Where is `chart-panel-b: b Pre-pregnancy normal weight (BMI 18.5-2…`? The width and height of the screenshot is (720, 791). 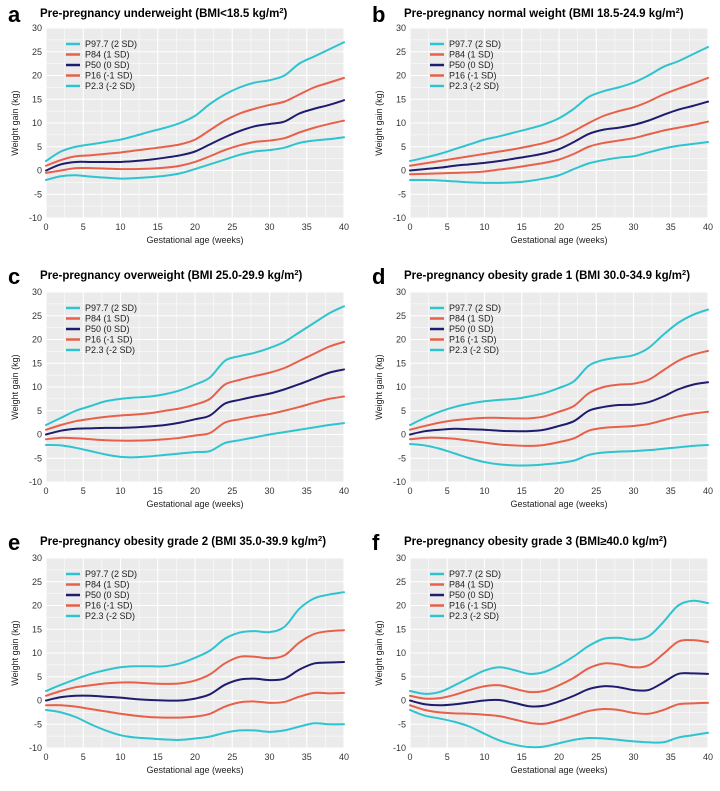 chart-panel-b: b Pre-pregnancy normal weight (BMI 18.5-2… is located at coordinates (542, 123).